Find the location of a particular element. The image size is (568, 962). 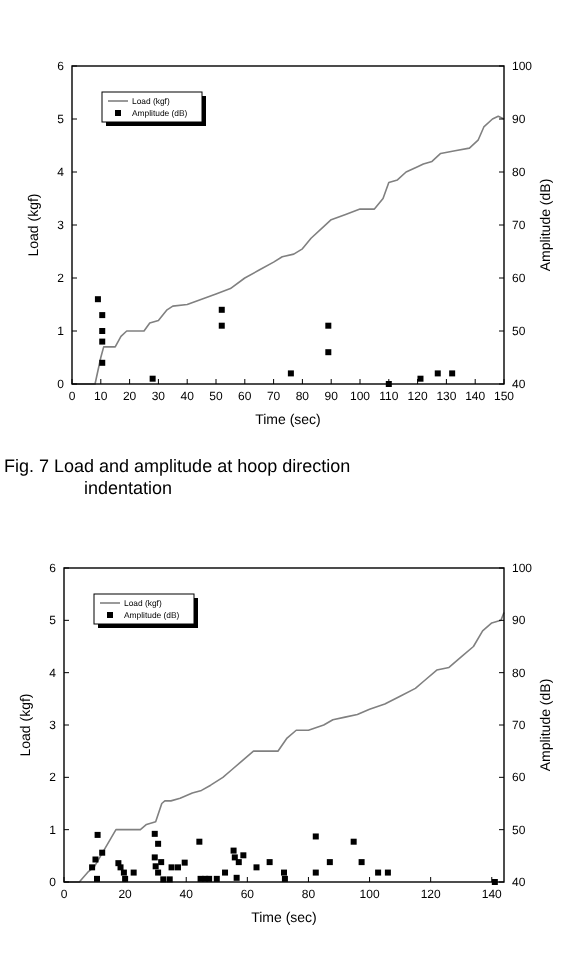

caption: Fig. 7 Load and amplitude at hoop direction indentation is located at coordinates (177, 477).